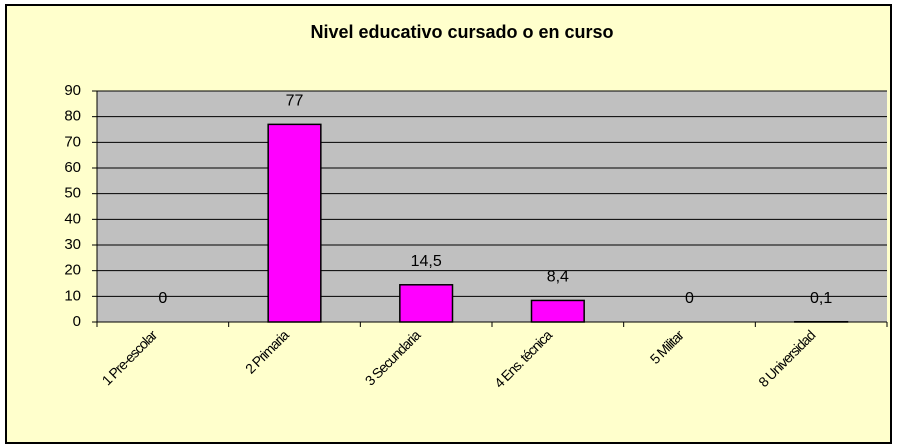  Describe the element at coordinates (295, 101) in the screenshot. I see `value-label: 77` at that location.